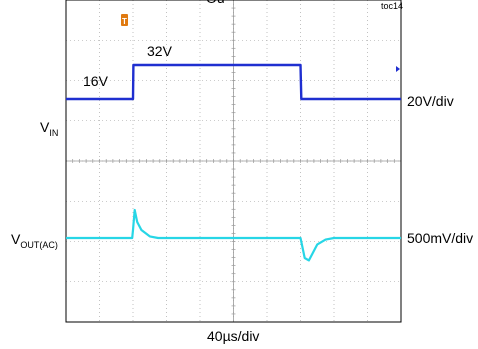  I want to click on vin-scale-label: 20V/div, so click(430, 101).